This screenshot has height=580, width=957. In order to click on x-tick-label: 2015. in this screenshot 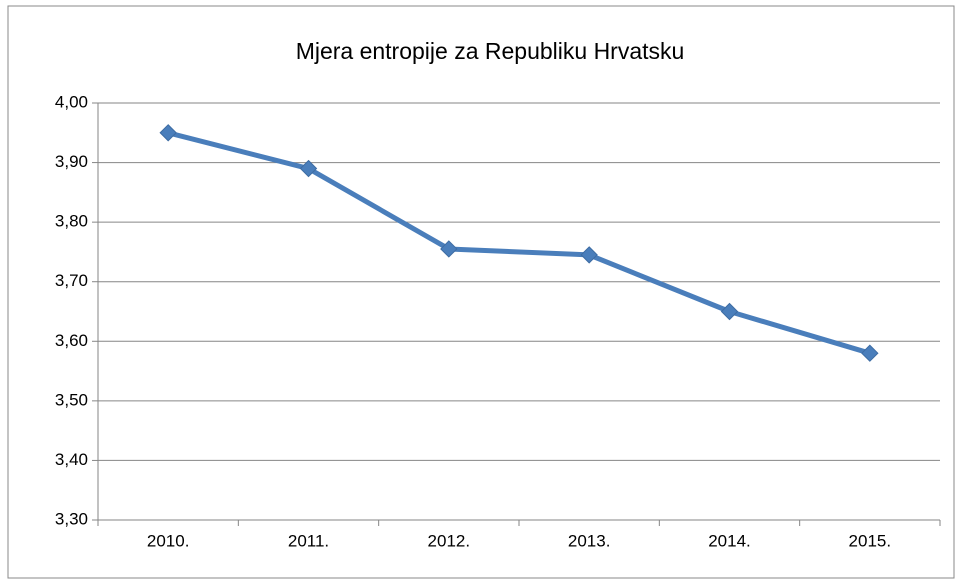, I will do `click(870, 540)`.